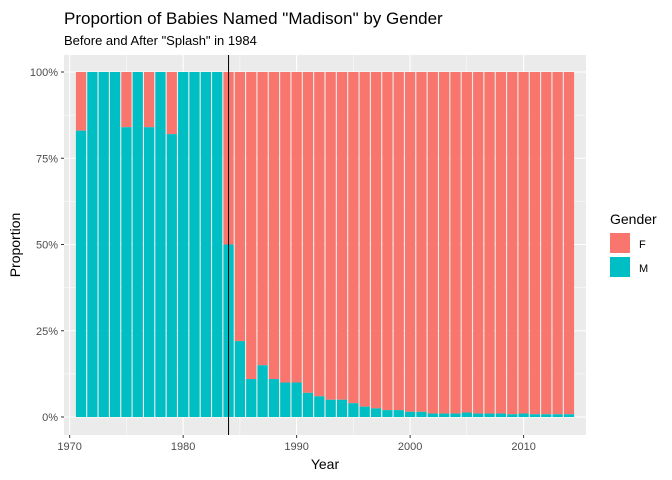 Image resolution: width=672 pixels, height=480 pixels. What do you see at coordinates (330, 236) in the screenshot?
I see `bar-f-1993` at bounding box center [330, 236].